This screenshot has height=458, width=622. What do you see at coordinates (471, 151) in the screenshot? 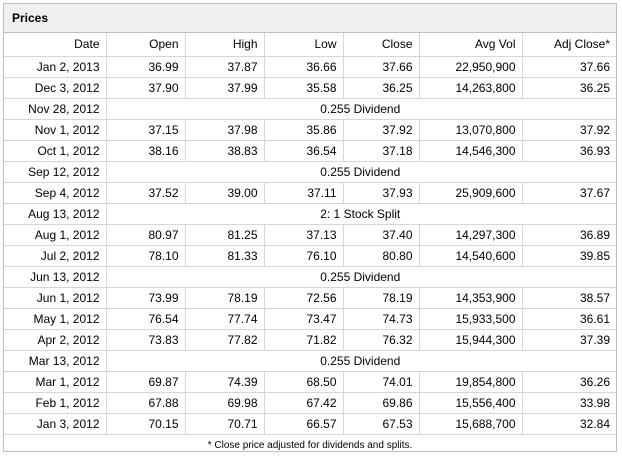
I see `cell-avg-vol: 14,546,300` at bounding box center [471, 151].